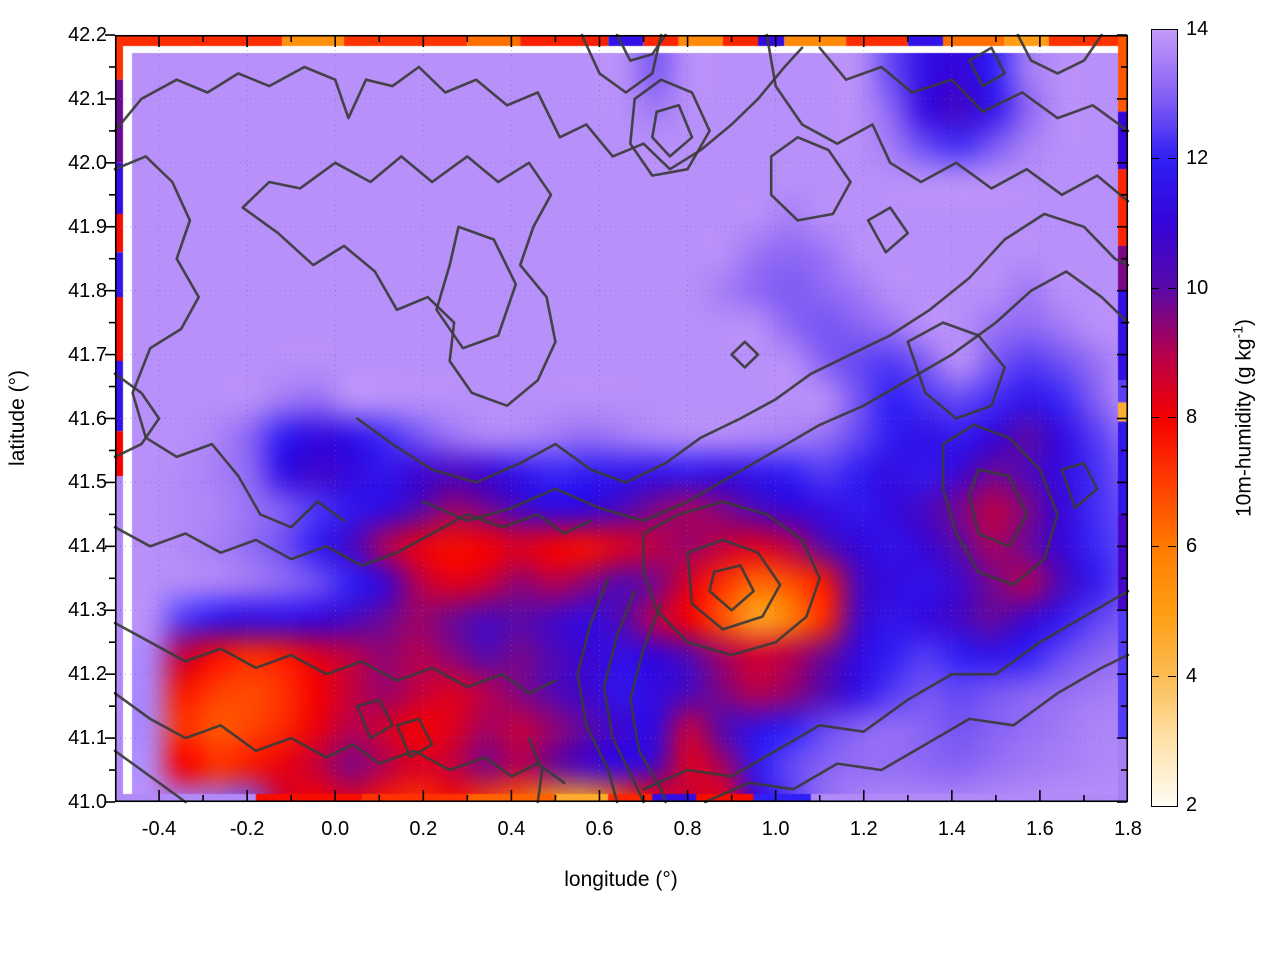 The width and height of the screenshot is (1280, 960). Describe the element at coordinates (1040, 829) in the screenshot. I see `x-tick-label: 1.6` at that location.